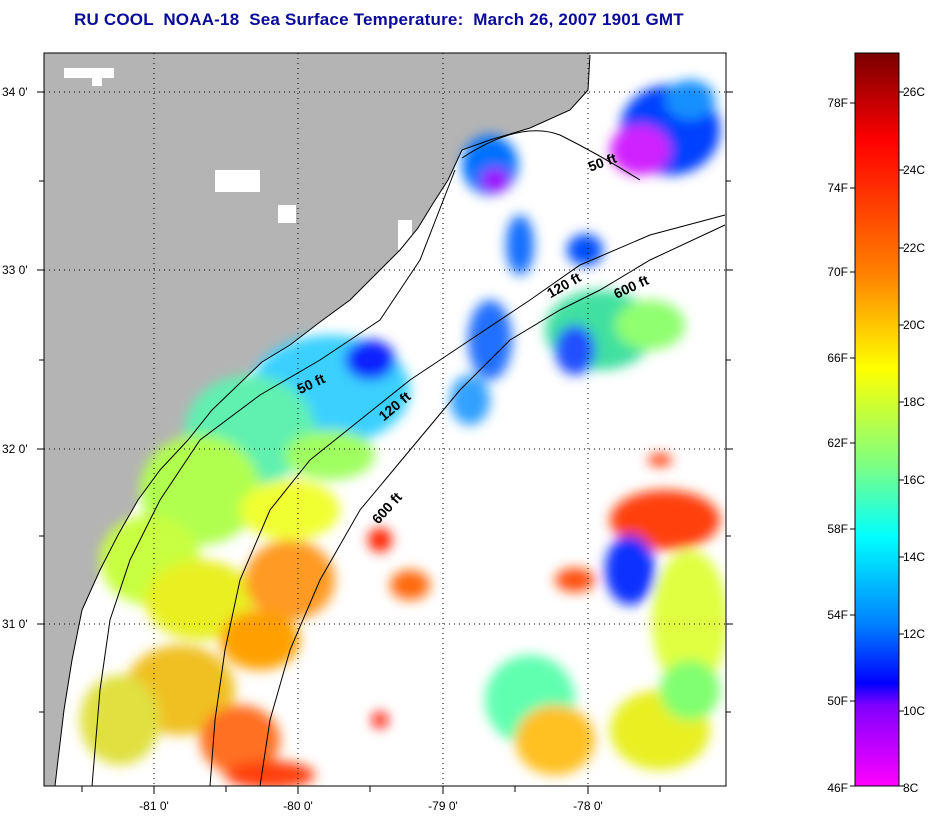 This screenshot has height=817, width=928. Describe the element at coordinates (914, 634) in the screenshot. I see `colorbar-label-12c: 12C` at that location.